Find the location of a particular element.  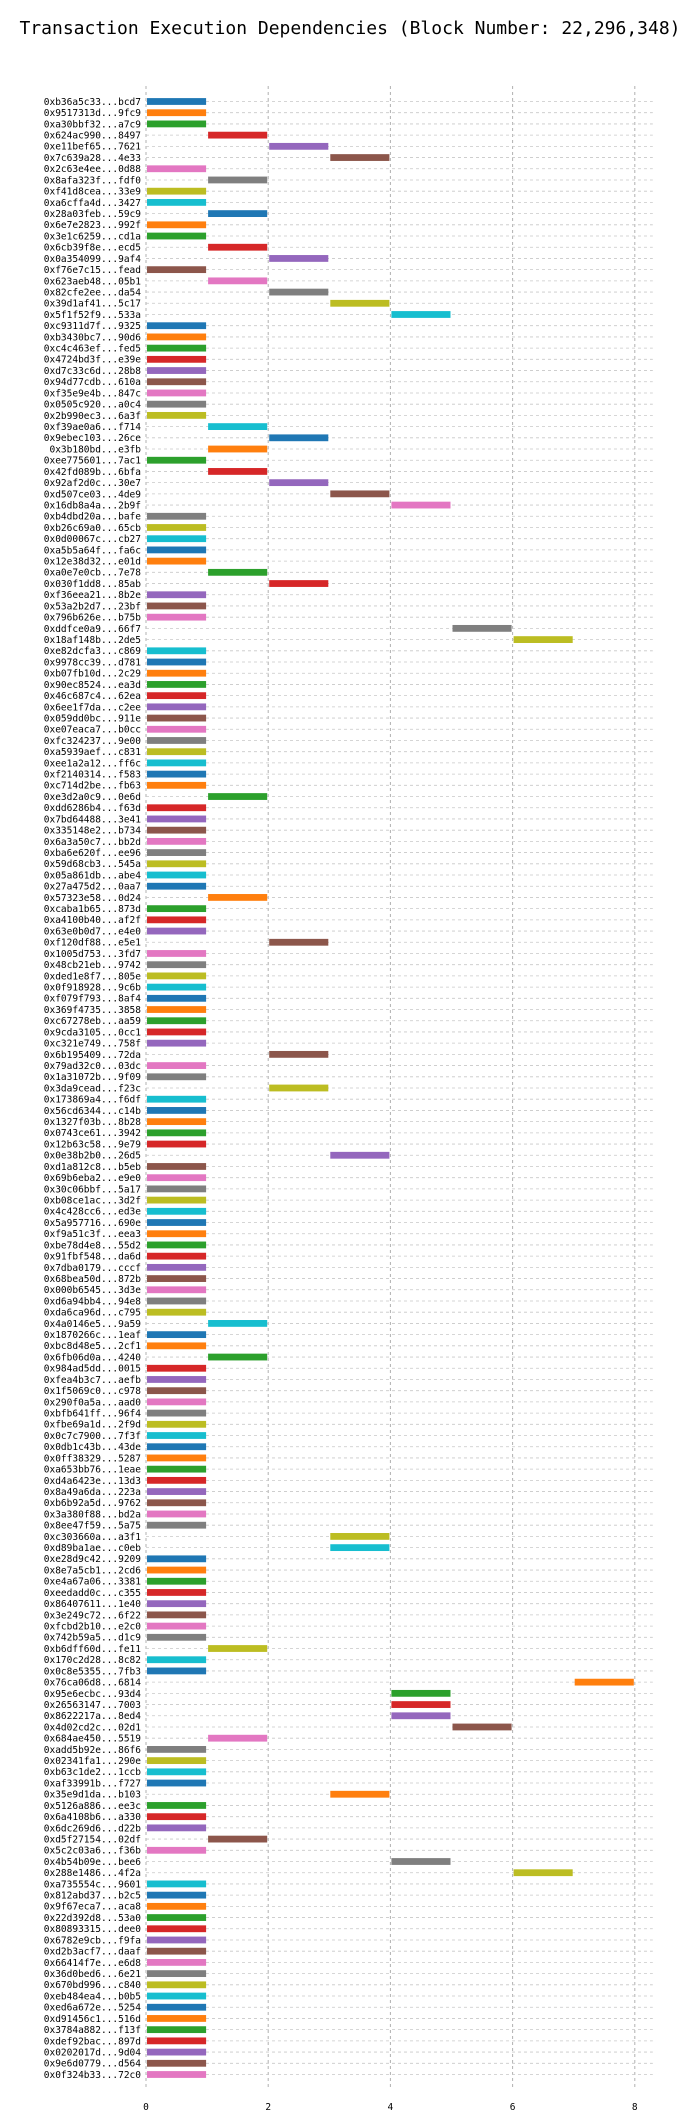

row-label: 0xaf33991b...f727 is located at coordinates (92, 1783).